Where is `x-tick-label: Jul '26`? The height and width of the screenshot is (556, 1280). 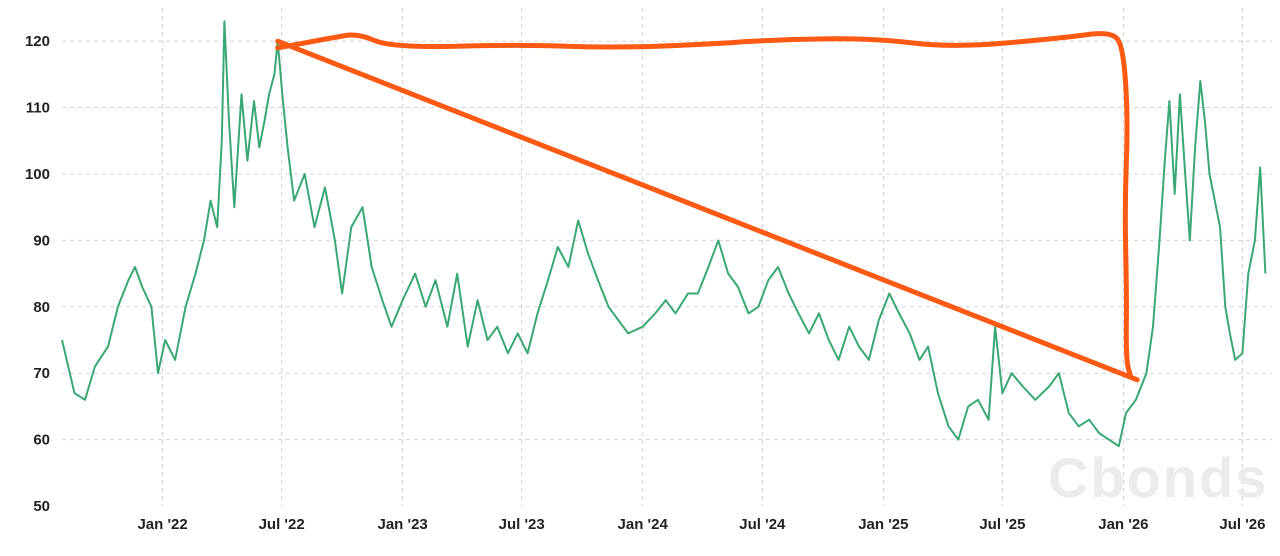
x-tick-label: Jul '26 is located at coordinates (1242, 524).